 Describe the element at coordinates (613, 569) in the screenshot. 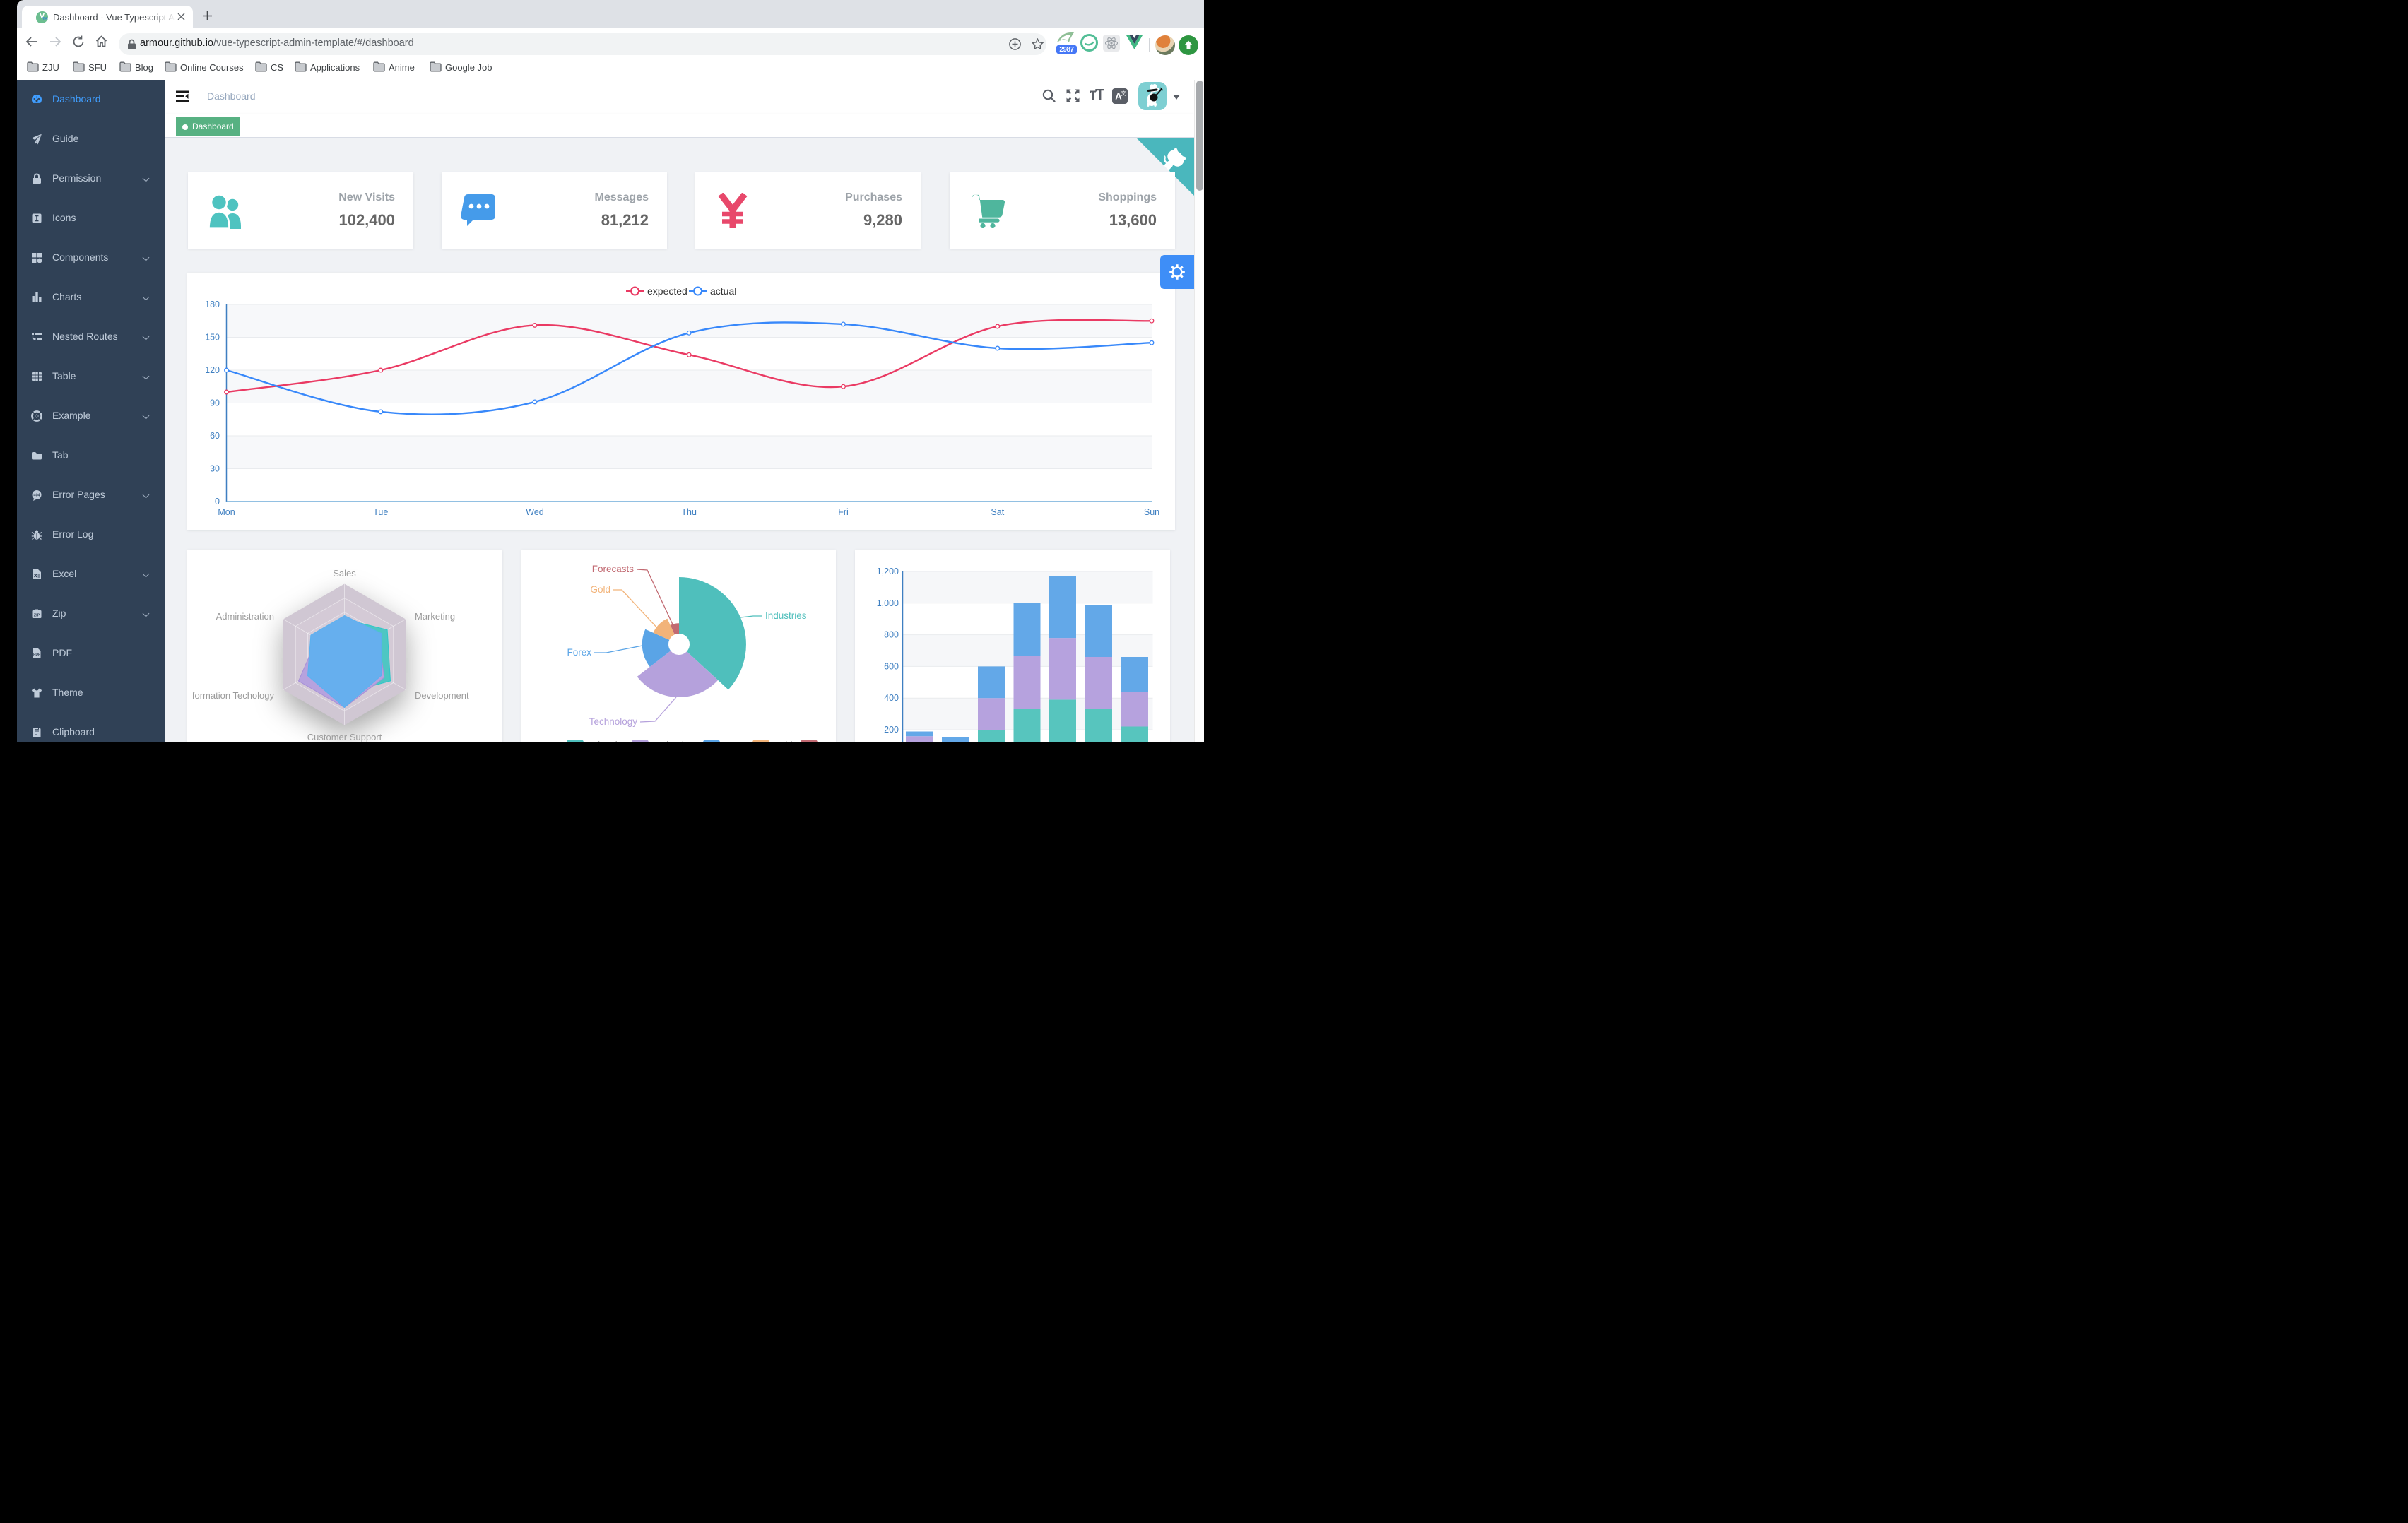

I see `svg-text: Forecasts` at that location.